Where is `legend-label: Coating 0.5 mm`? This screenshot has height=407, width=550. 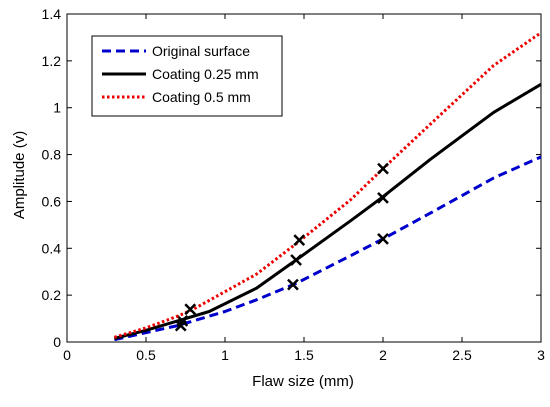 legend-label: Coating 0.5 mm is located at coordinates (201, 97).